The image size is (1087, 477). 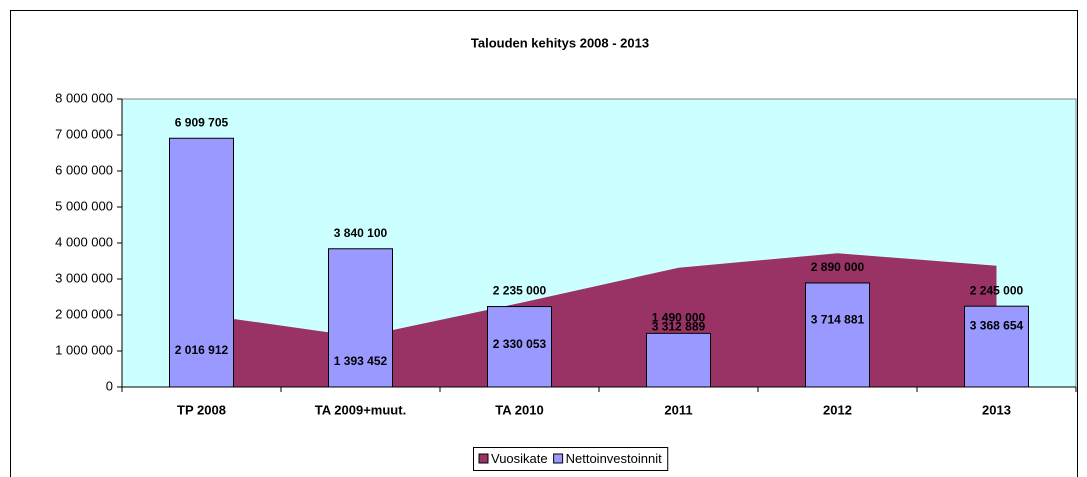 What do you see at coordinates (678, 409) in the screenshot?
I see `x-tick-label: 2011` at bounding box center [678, 409].